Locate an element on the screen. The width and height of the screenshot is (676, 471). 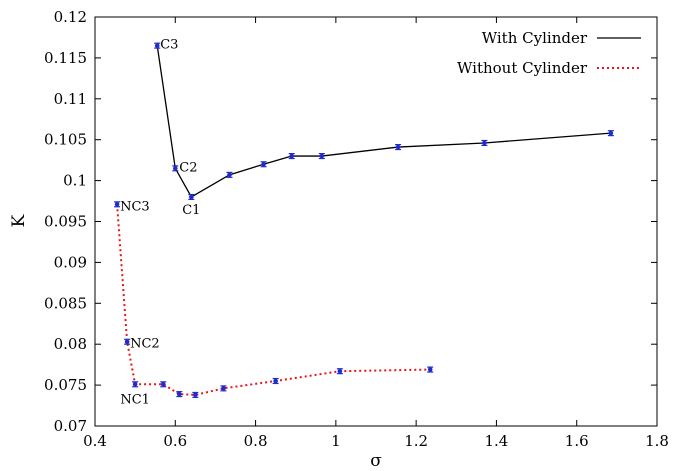
y-tick-label: 0.105 is located at coordinates (65, 140).